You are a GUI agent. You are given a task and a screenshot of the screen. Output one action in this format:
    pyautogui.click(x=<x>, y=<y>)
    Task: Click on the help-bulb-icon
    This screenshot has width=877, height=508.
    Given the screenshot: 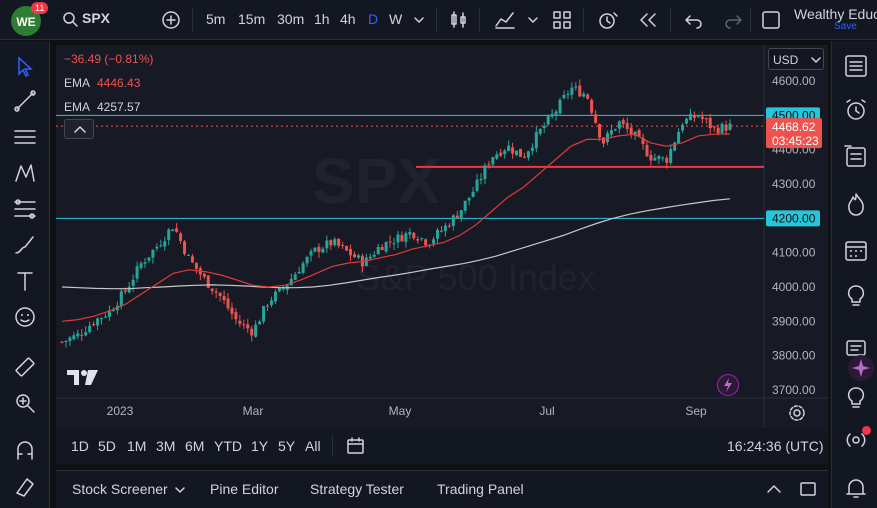 What is the action you would take?
    pyautogui.click(x=856, y=398)
    